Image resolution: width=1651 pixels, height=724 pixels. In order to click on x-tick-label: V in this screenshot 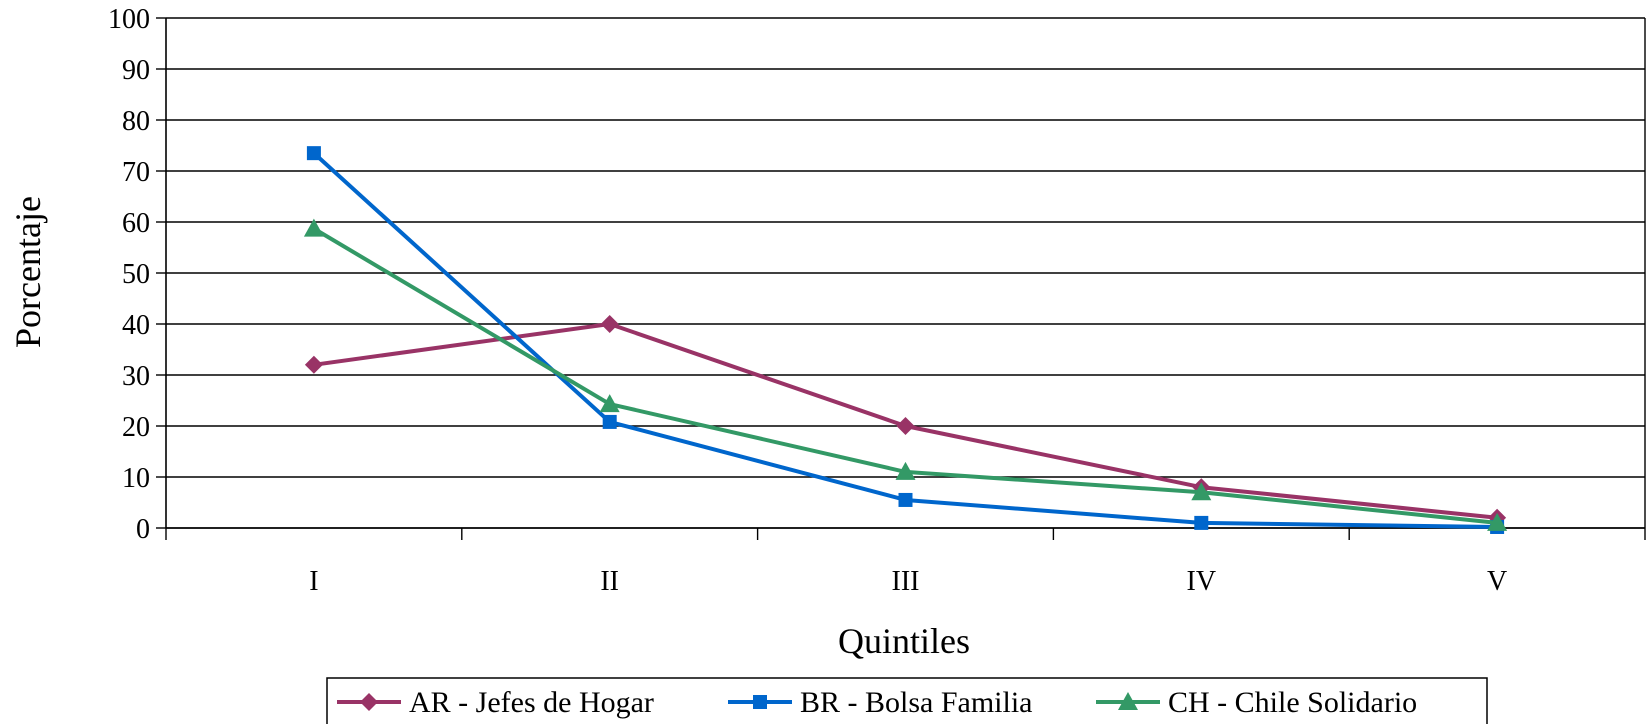, I will do `click(1497, 581)`.